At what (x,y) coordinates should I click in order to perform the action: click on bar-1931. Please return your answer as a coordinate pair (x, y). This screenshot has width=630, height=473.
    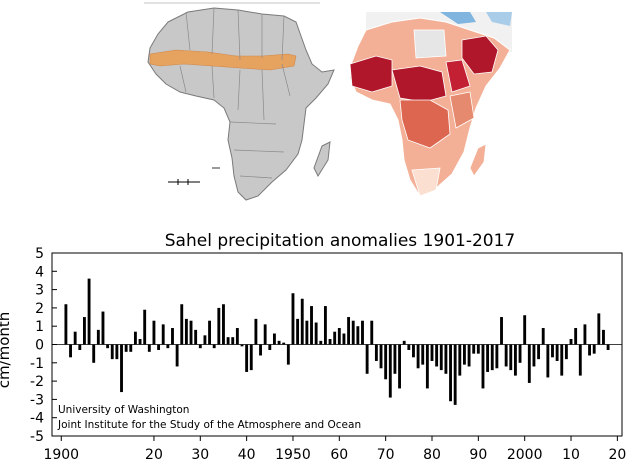
    Looking at the image, I should click on (205, 340).